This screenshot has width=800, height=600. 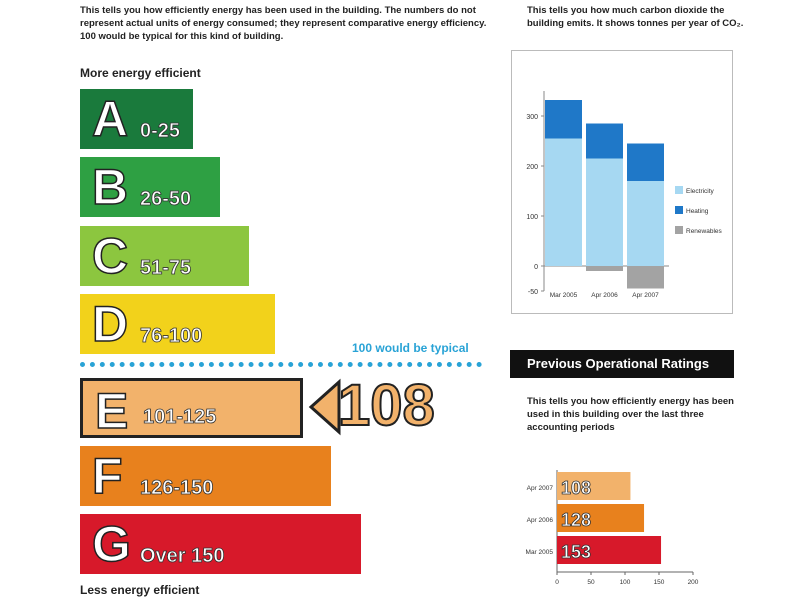 I want to click on rating-band-d: D 76-100, so click(x=177, y=324).